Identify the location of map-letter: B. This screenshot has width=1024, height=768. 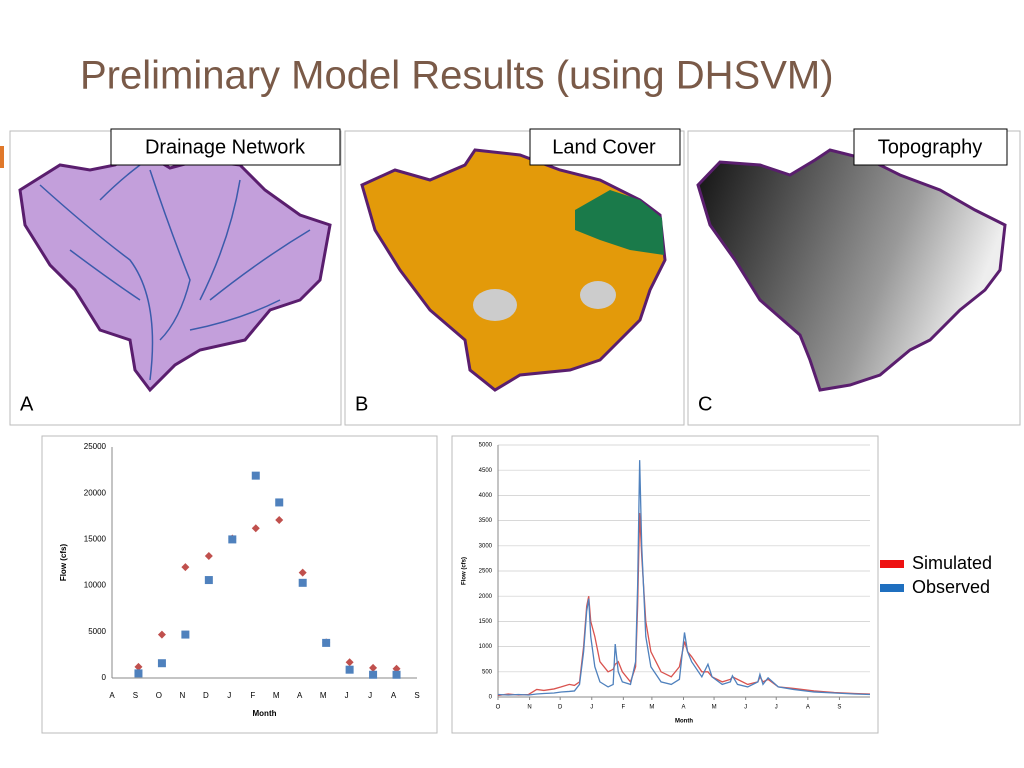
(361, 404).